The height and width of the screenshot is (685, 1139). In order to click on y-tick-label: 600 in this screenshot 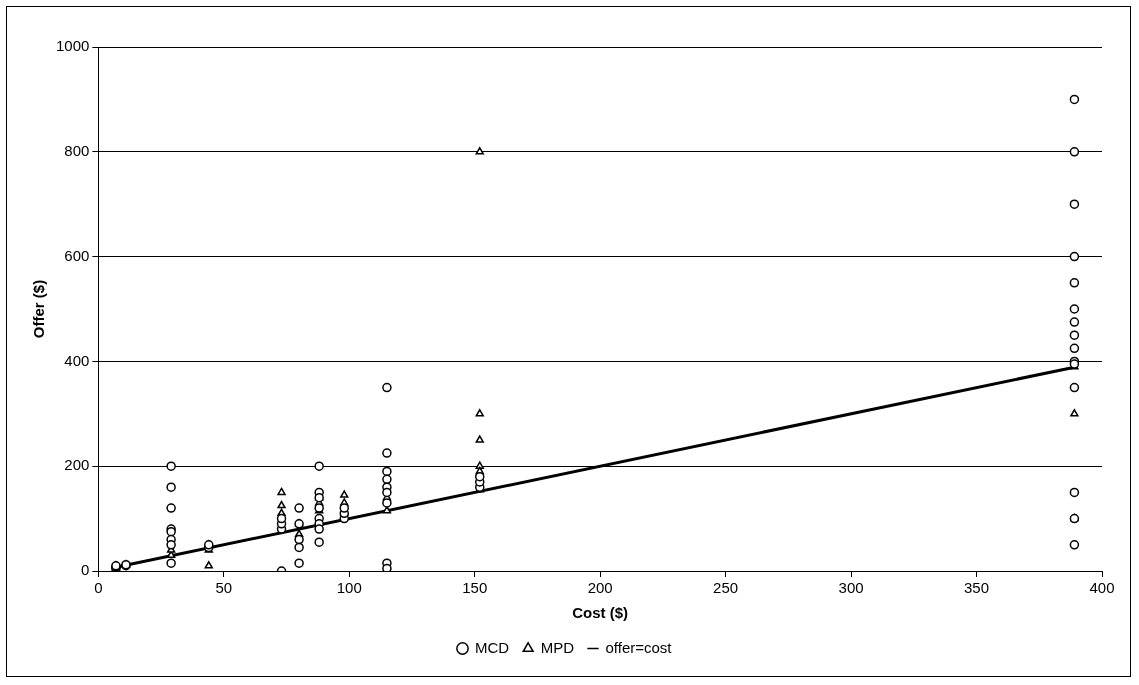, I will do `click(77, 255)`.